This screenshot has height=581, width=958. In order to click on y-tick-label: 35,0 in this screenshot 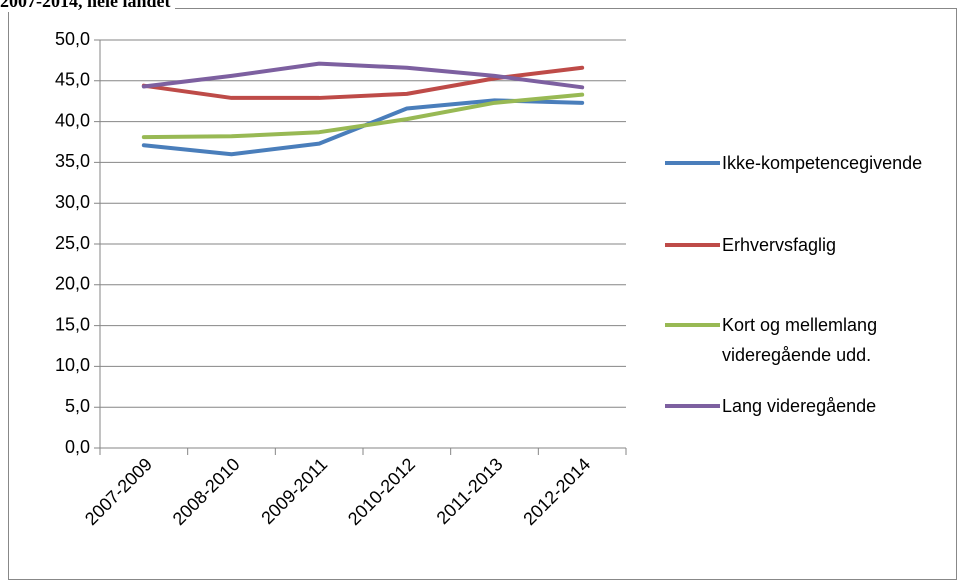, I will do `click(72, 161)`.